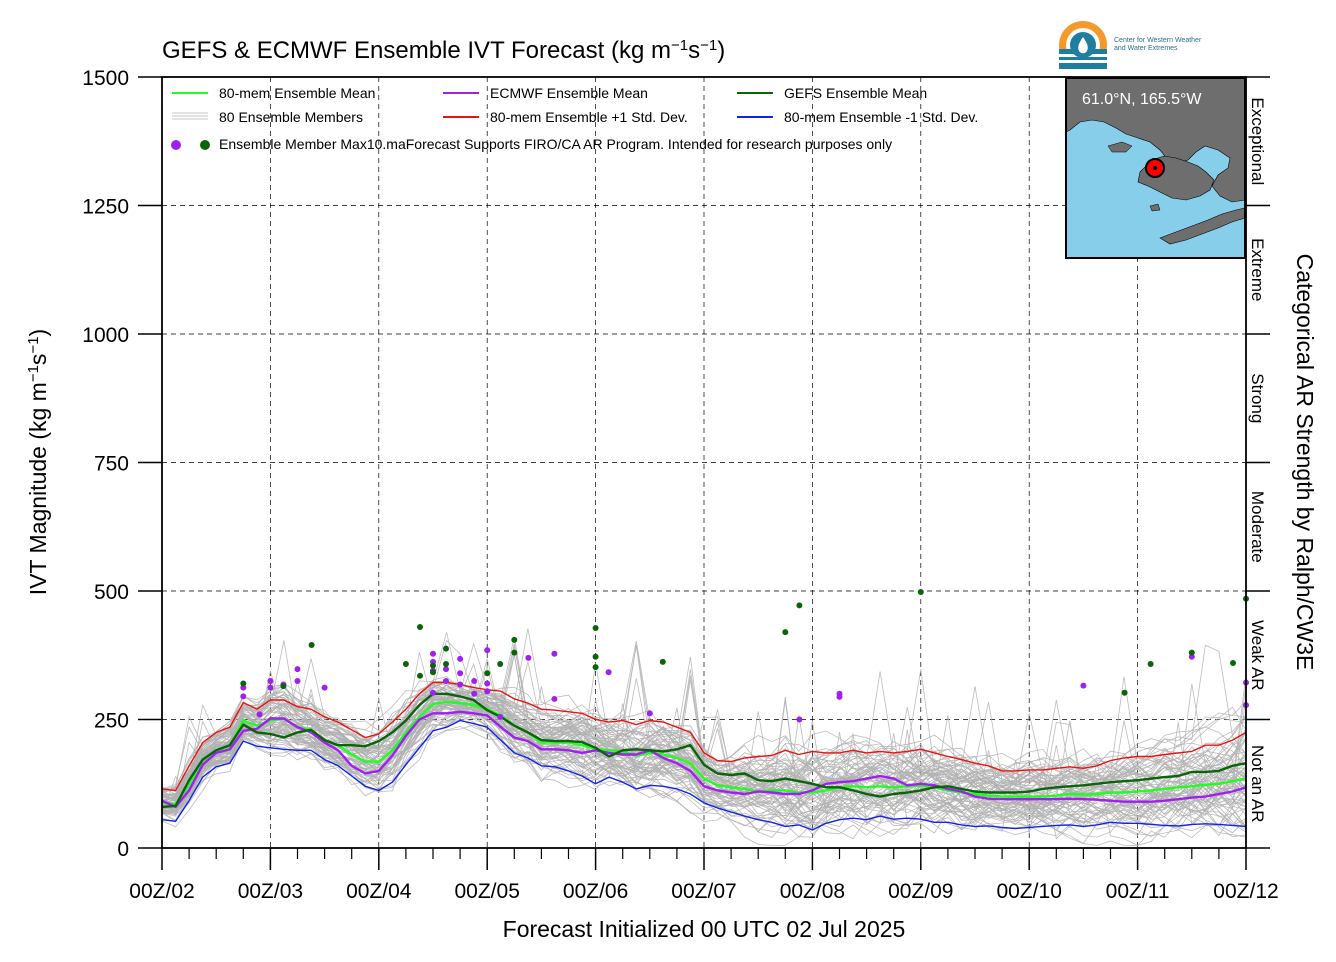 This screenshot has height=962, width=1336. What do you see at coordinates (1155, 207) in the screenshot?
I see `map-island-small` at bounding box center [1155, 207].